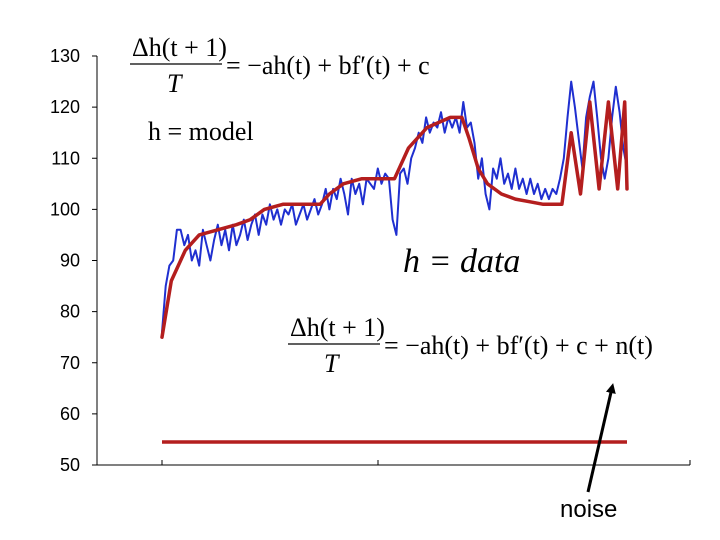  I want to click on model-equation-numerator: Δh(t + 1), so click(179, 47).